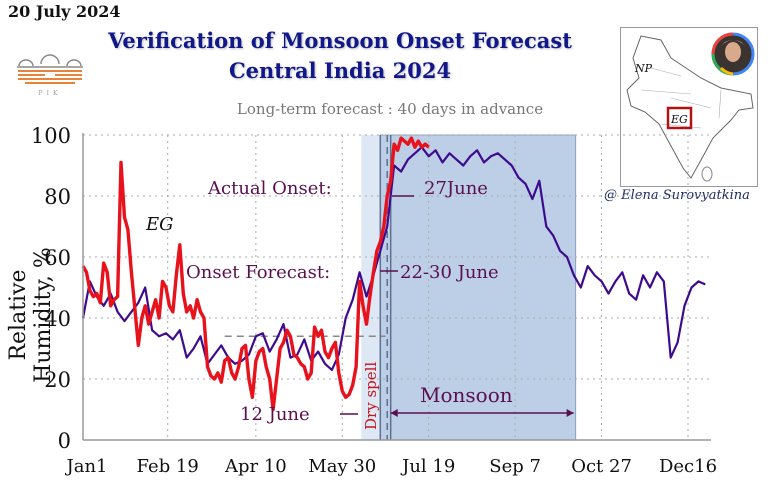  What do you see at coordinates (50, 93) in the screenshot?
I see `logo-text: PIK` at bounding box center [50, 93].